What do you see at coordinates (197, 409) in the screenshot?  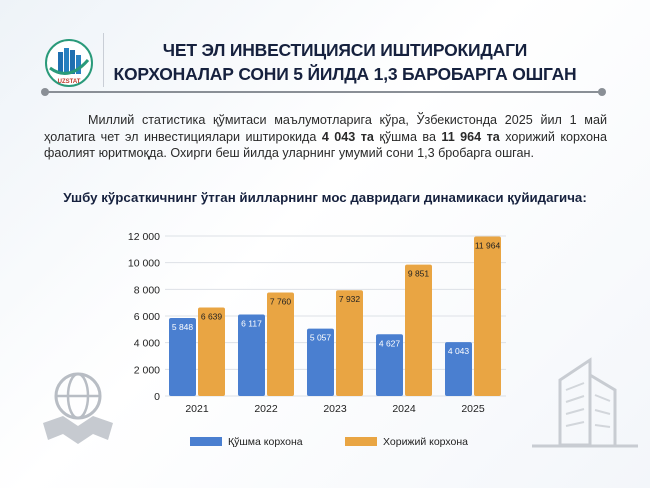 I see `x-tick-label: 2021` at bounding box center [197, 409].